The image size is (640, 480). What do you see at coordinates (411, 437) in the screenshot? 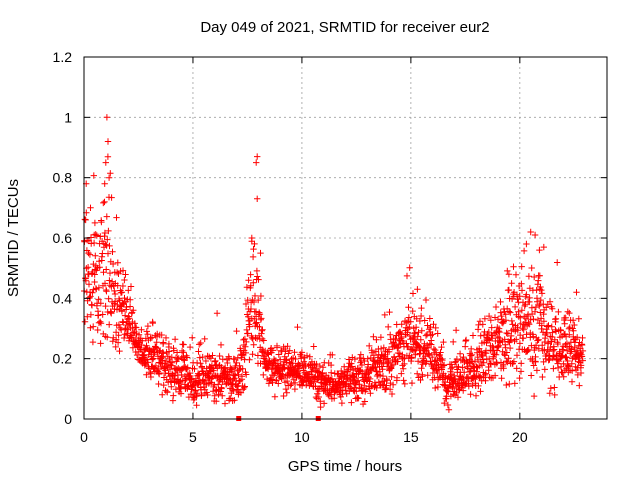
I see `x-tick-label: 15` at bounding box center [411, 437].